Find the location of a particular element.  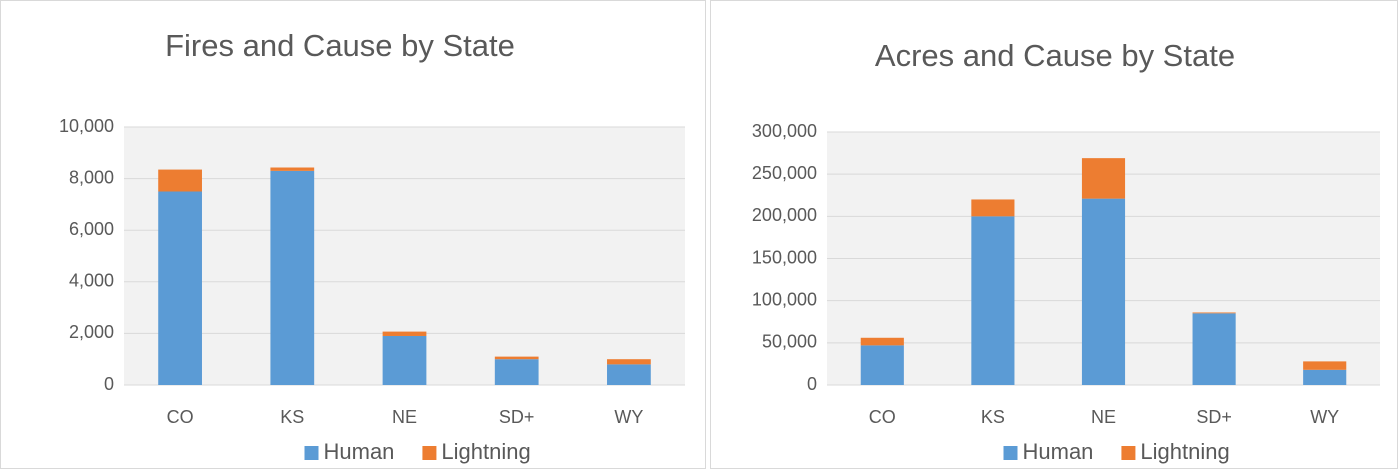

chart-title: Acres and Cause by State is located at coordinates (1055, 55).